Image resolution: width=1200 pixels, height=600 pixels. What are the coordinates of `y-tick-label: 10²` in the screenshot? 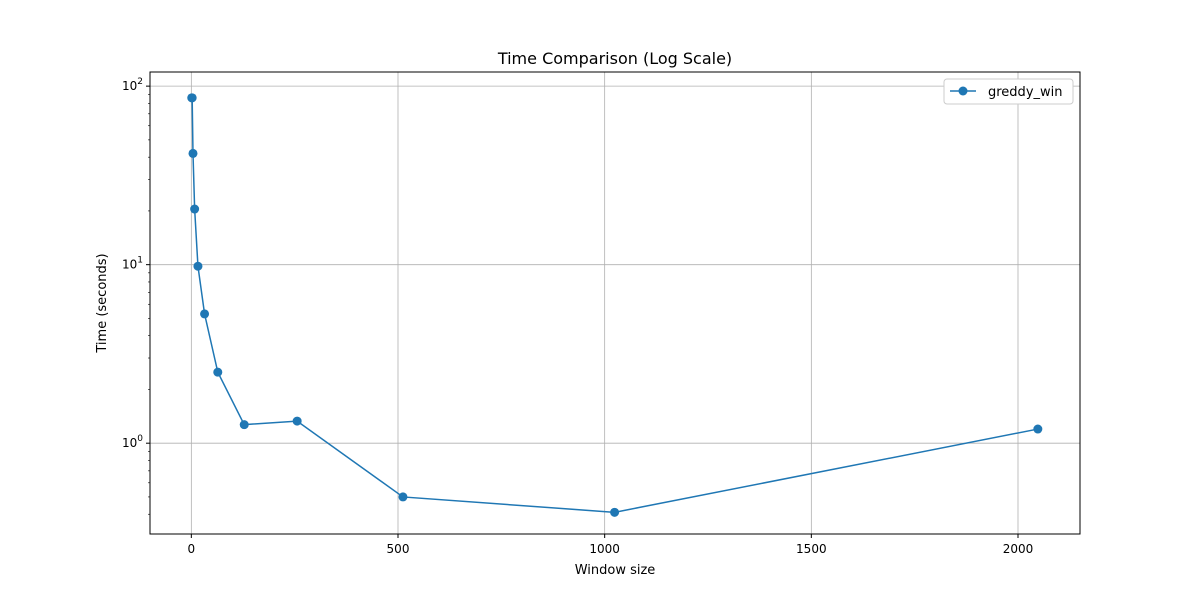 It's located at (132, 85).